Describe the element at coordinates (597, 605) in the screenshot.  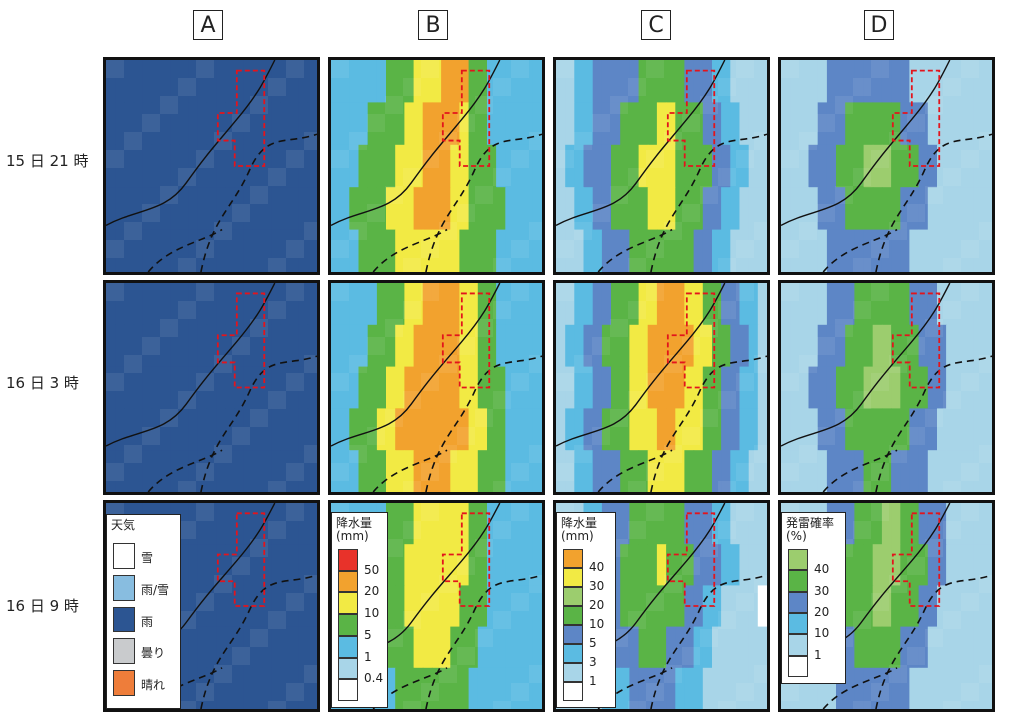
I see `legend-label: 20` at that location.